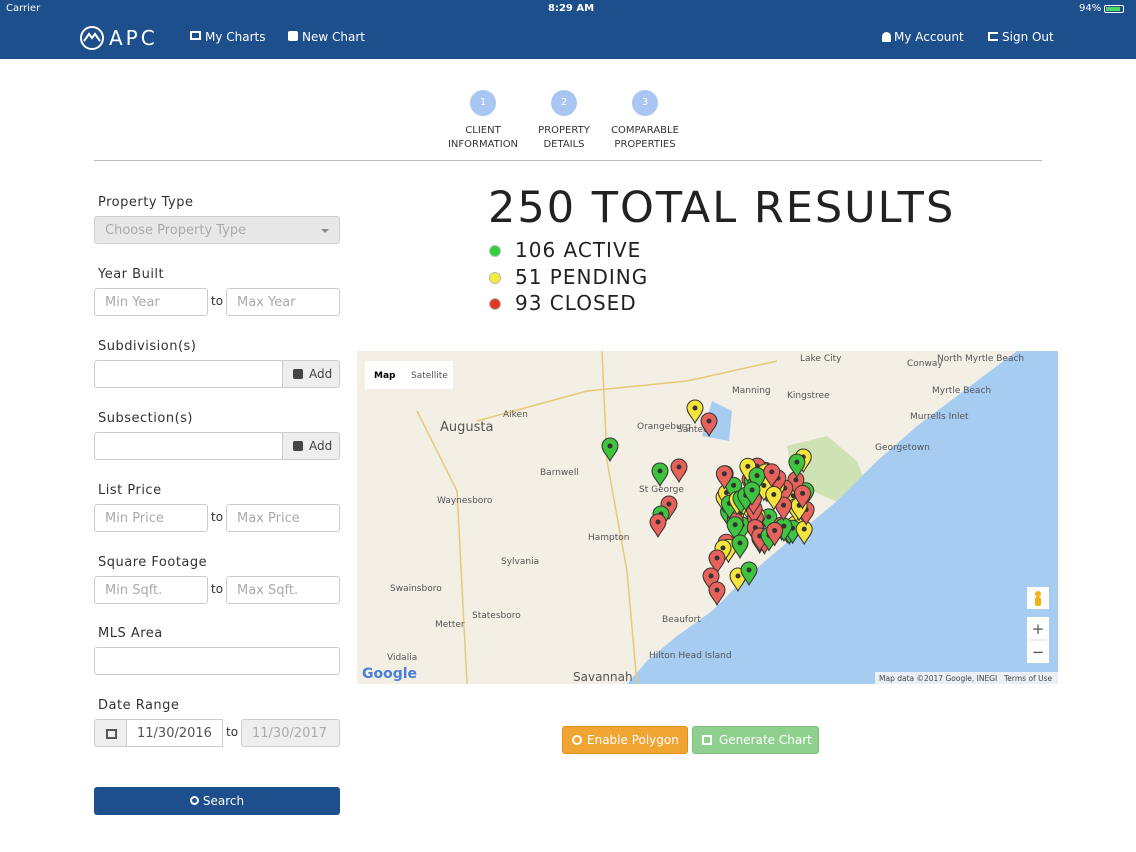  Describe the element at coordinates (1038, 652) in the screenshot. I see `zoom-out: −` at that location.